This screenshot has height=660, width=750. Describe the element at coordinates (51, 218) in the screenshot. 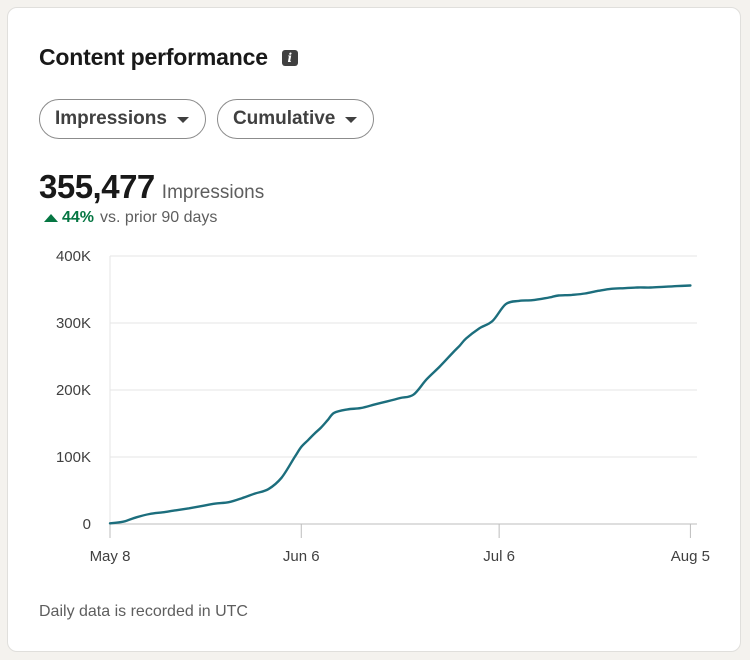

I see `arrow-up-icon` at that location.